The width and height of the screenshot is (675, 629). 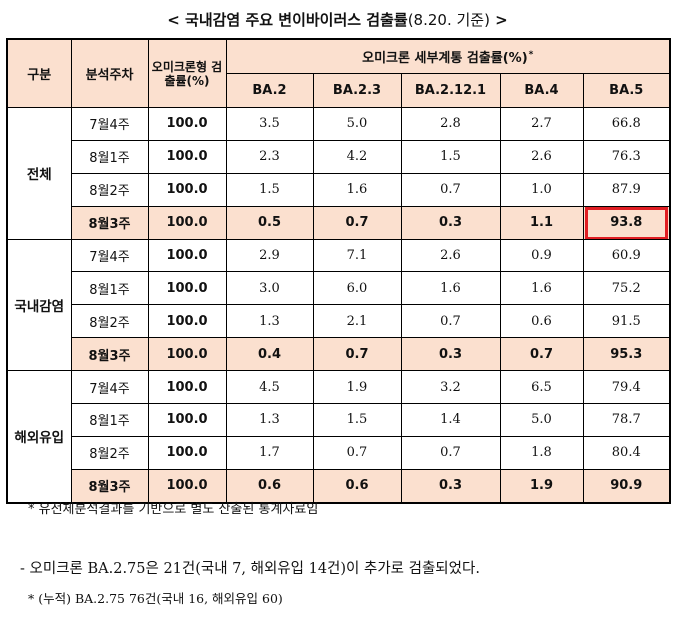 I want to click on header-subtype-group: 오미크론 세부계통 검출률(%)*, so click(x=448, y=56).